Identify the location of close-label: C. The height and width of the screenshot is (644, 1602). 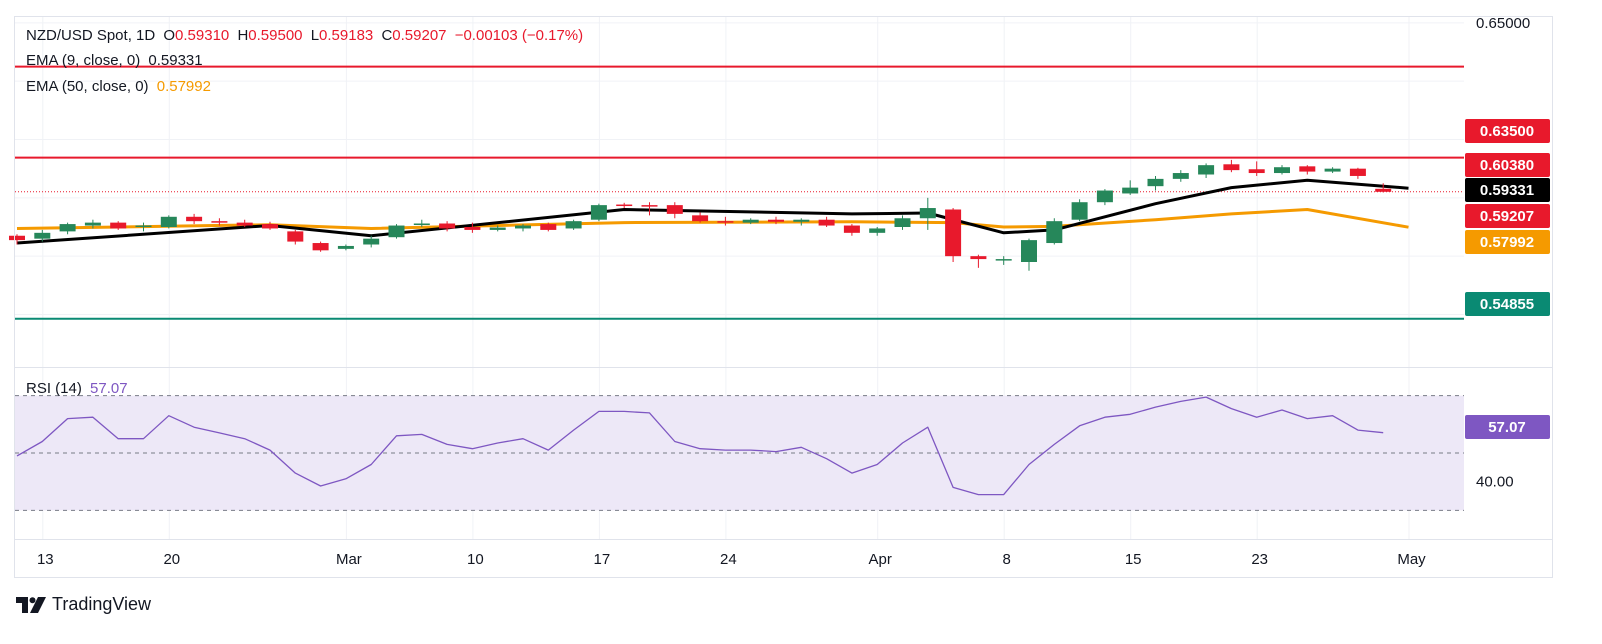
(387, 35).